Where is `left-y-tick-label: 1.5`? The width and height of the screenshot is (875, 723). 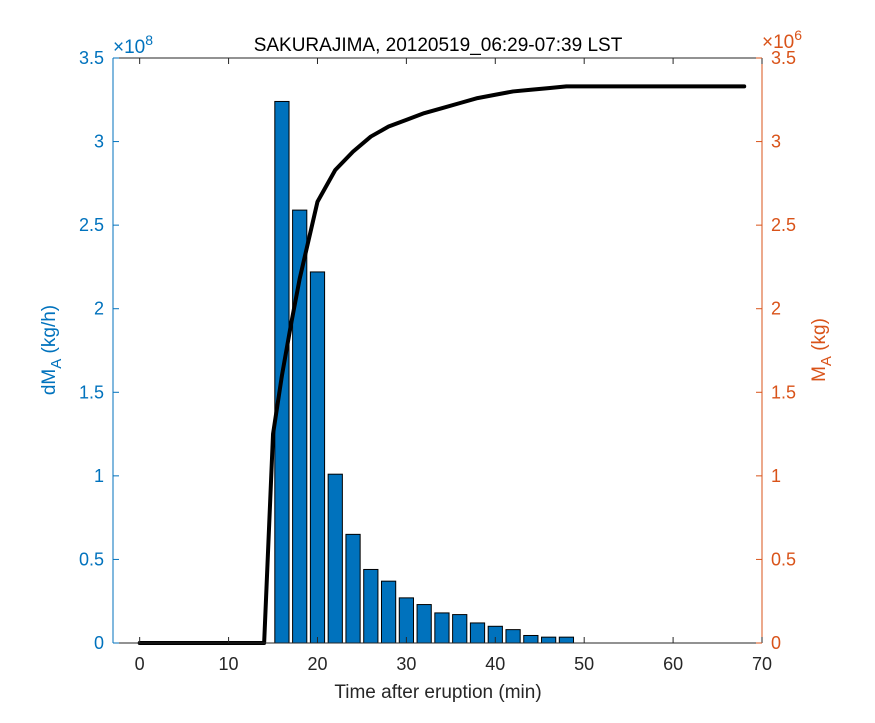 left-y-tick-label: 1.5 is located at coordinates (91, 392).